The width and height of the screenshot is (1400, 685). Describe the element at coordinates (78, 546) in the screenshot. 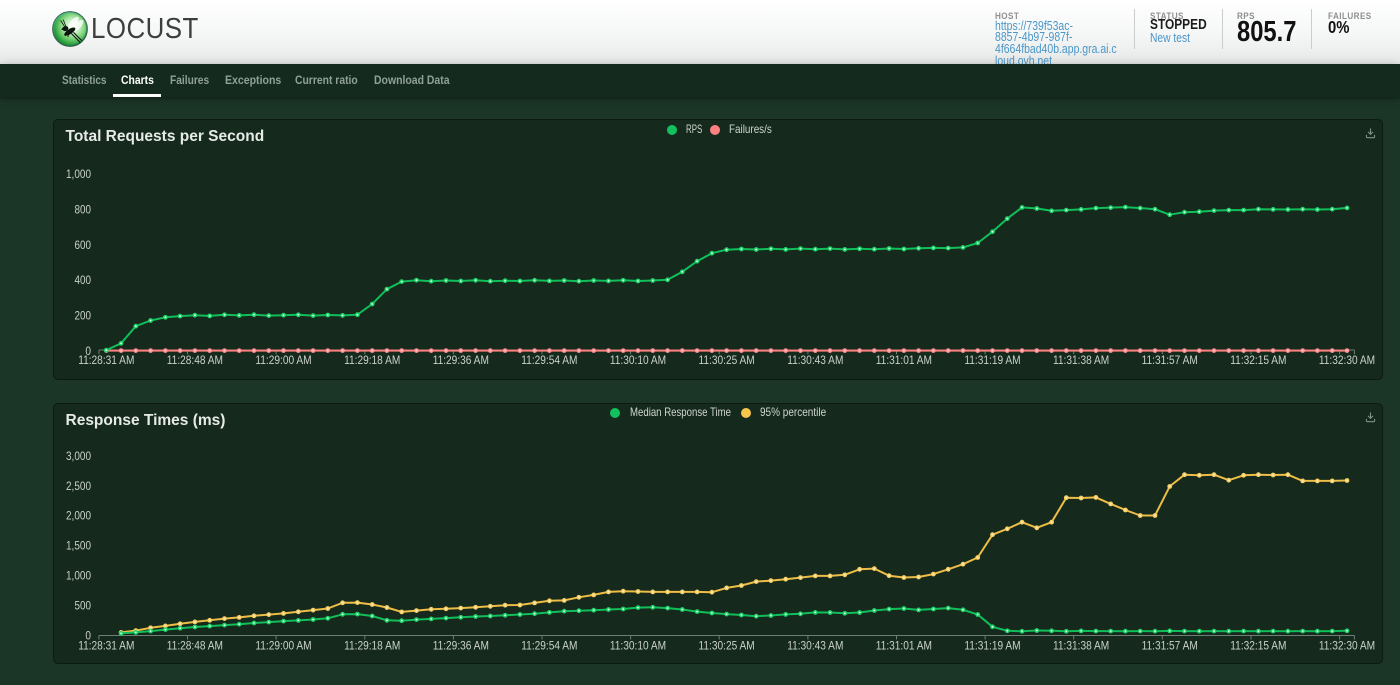

I see `svg-text: 1,500` at that location.